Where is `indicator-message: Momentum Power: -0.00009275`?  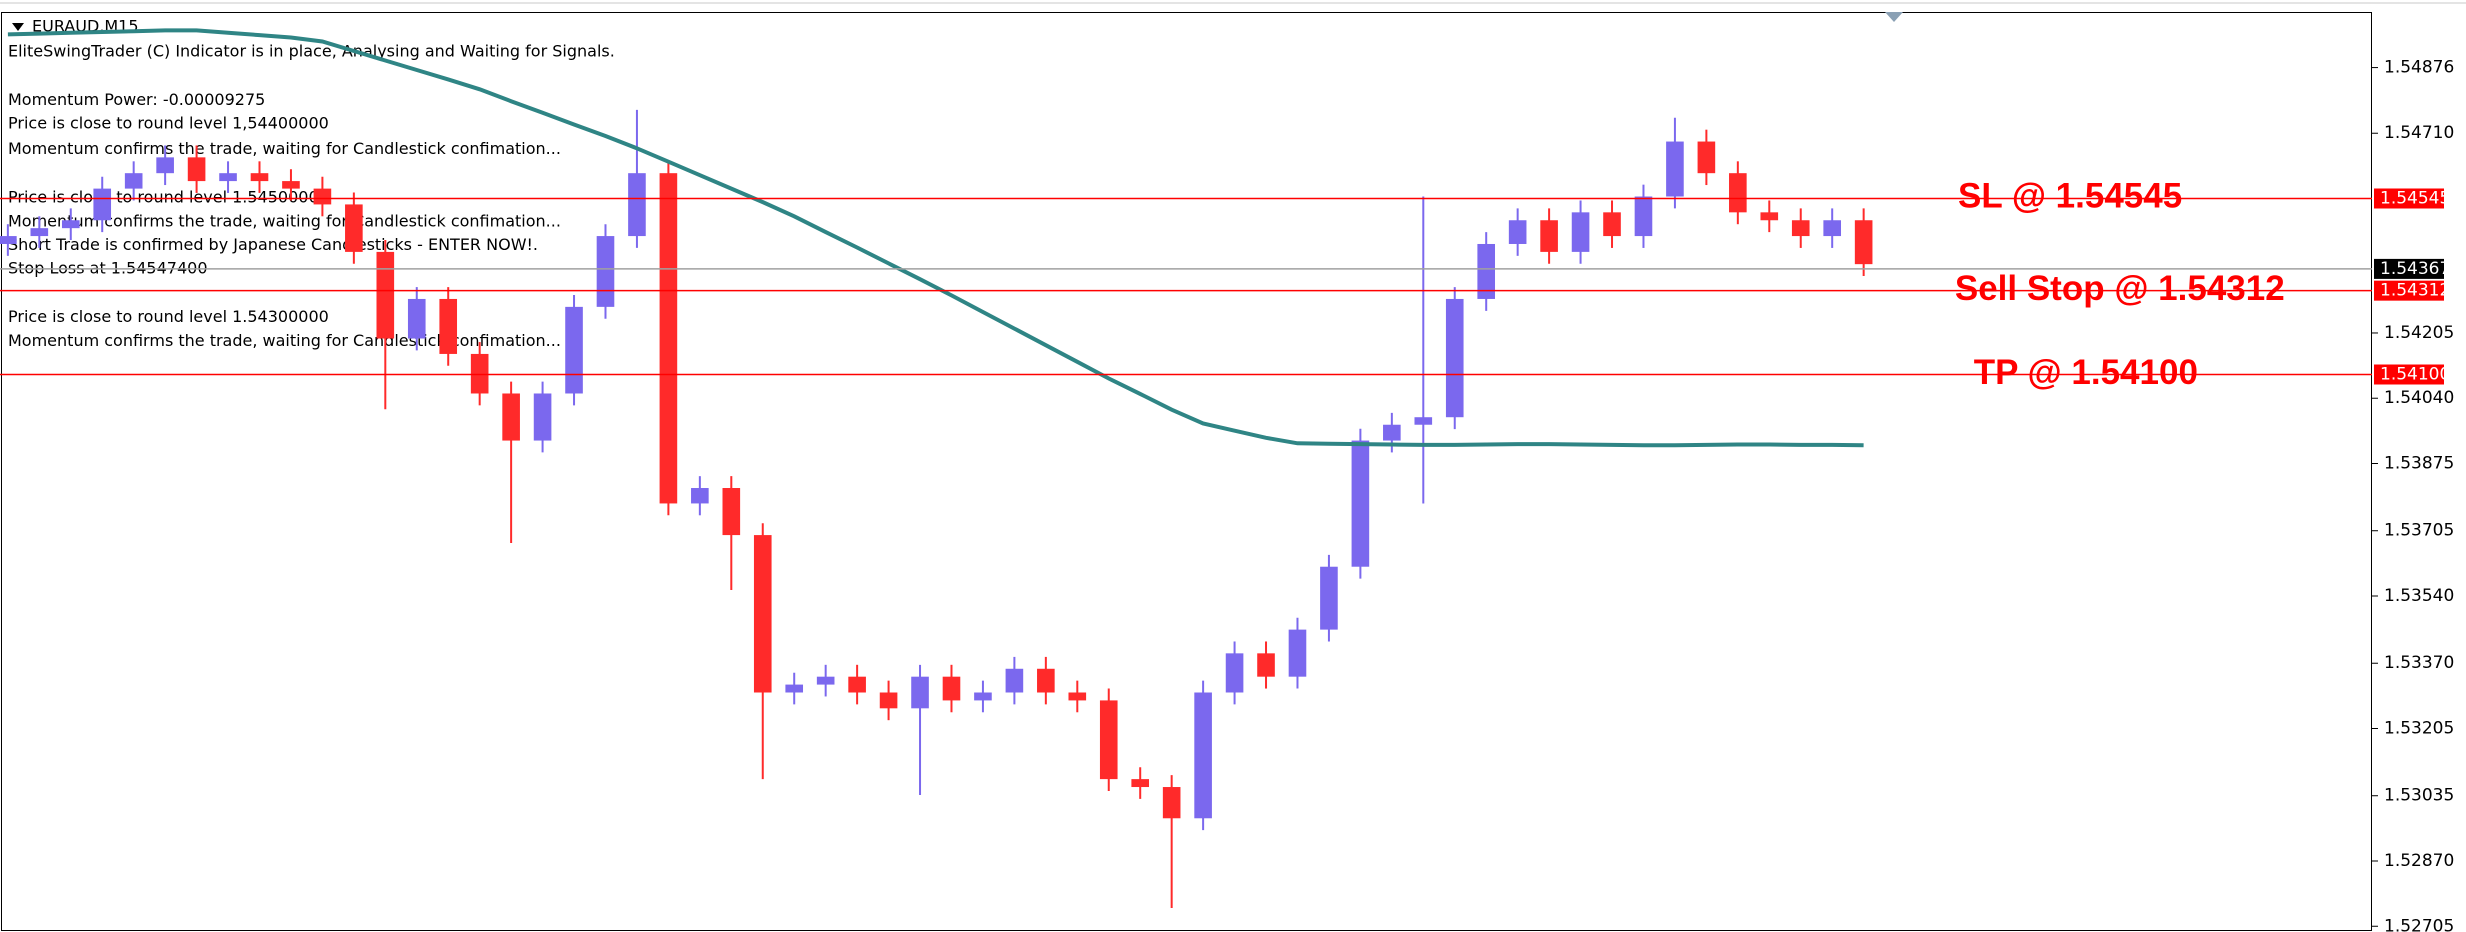
indicator-message: Momentum Power: -0.00009275 is located at coordinates (136, 99).